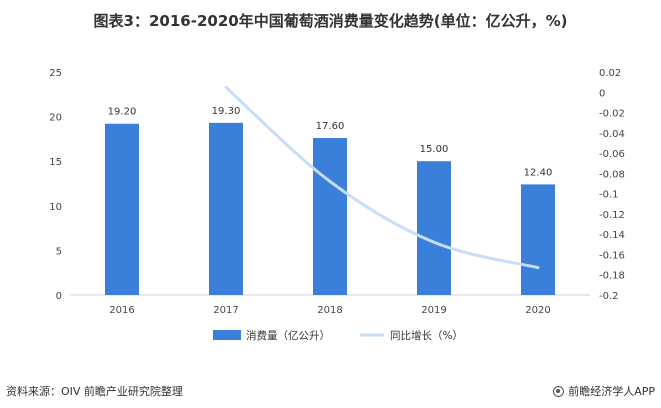 This screenshot has width=661, height=408. Describe the element at coordinates (612, 174) in the screenshot. I see `y-right-tick-label: -0.08` at that location.